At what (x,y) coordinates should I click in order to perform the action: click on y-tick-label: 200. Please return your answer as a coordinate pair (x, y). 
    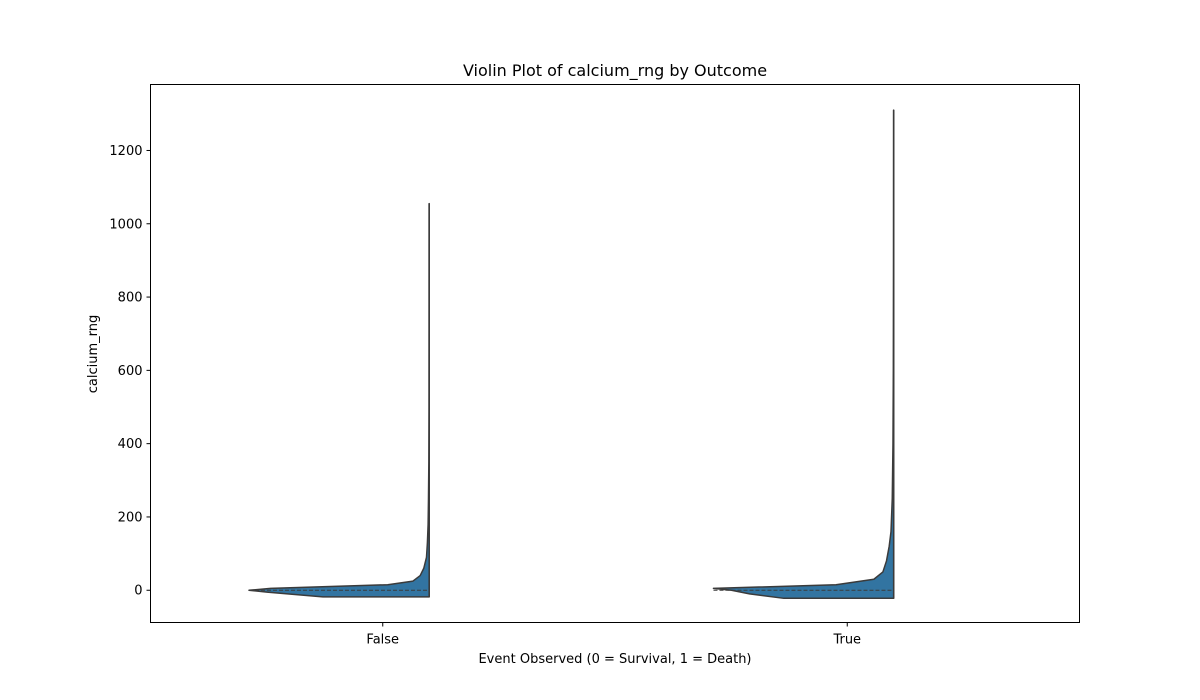
    Looking at the image, I should click on (130, 517).